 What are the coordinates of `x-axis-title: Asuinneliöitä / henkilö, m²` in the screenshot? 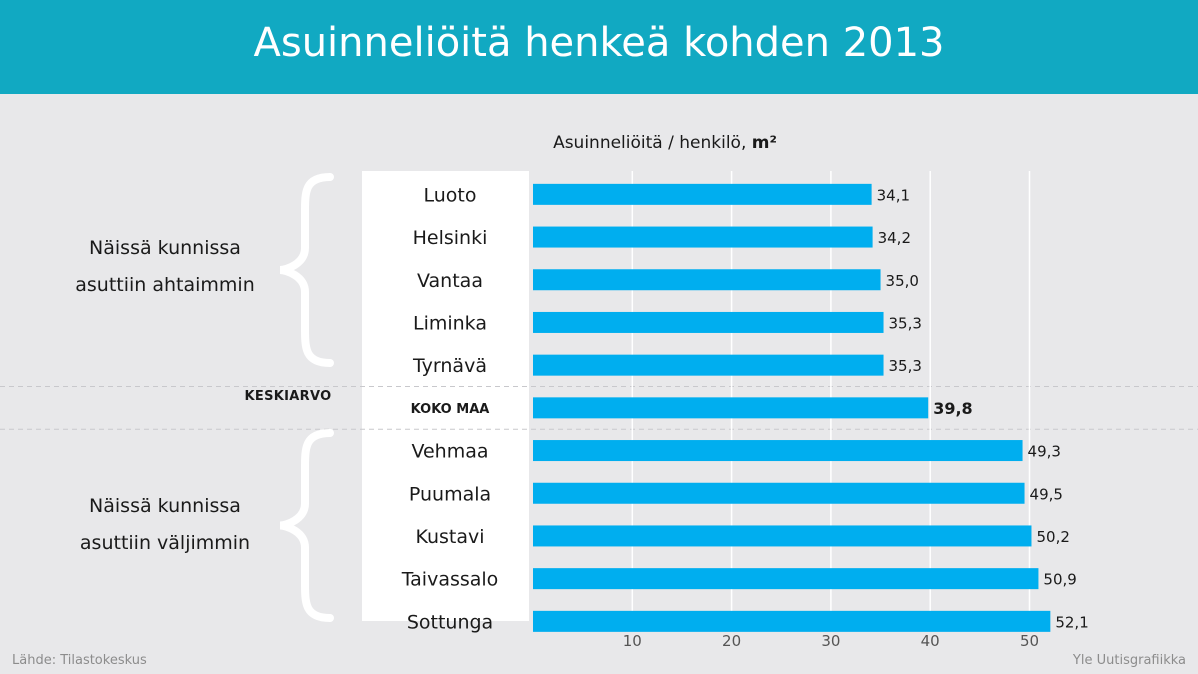 It's located at (665, 143).